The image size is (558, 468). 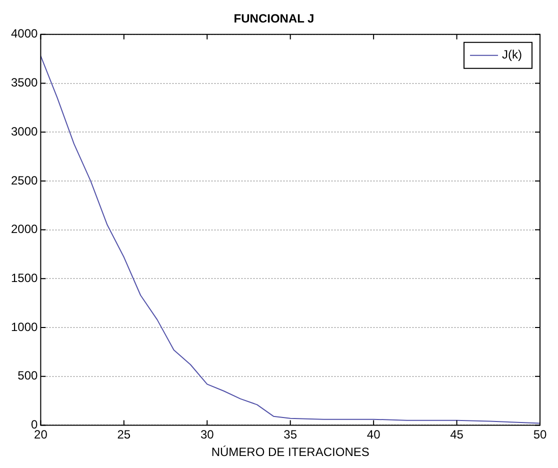 I want to click on x-tick-label: 30, so click(x=207, y=435).